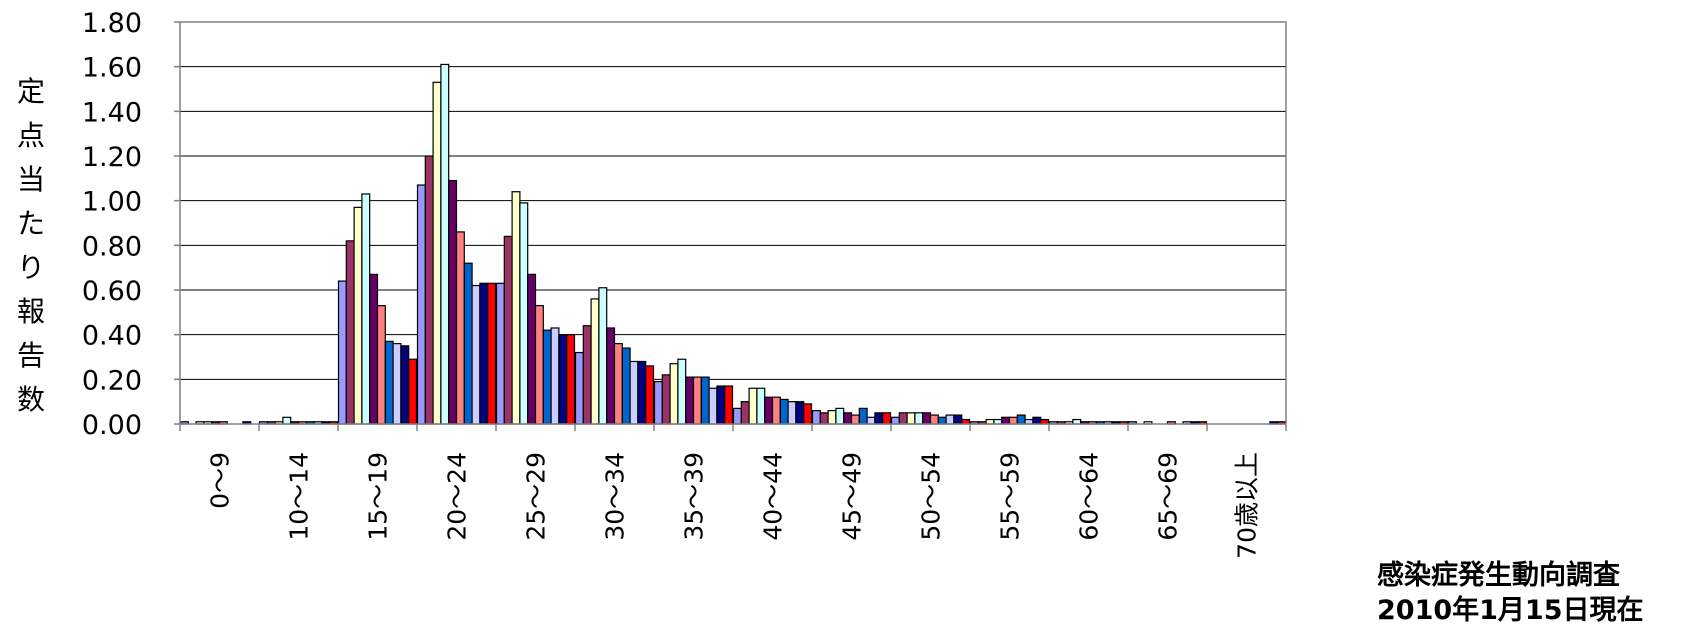 The width and height of the screenshot is (1689, 627). What do you see at coordinates (112, 291) in the screenshot?
I see `y-tick-label: 0.60` at bounding box center [112, 291].